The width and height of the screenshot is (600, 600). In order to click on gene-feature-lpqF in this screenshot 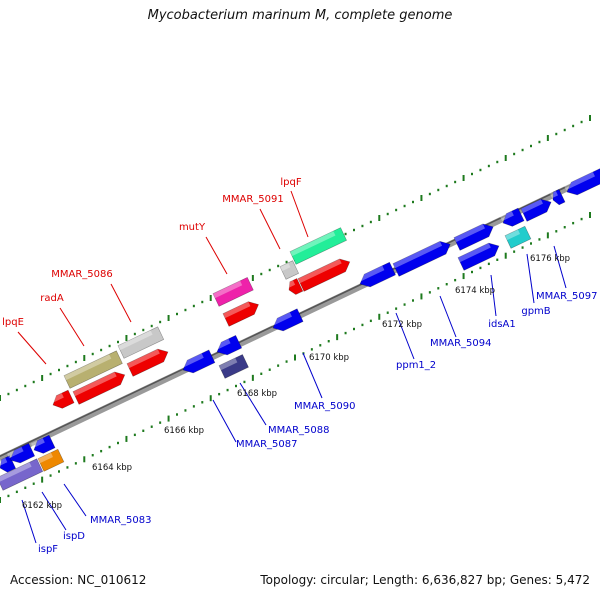, I will do `click(324, 275)`.